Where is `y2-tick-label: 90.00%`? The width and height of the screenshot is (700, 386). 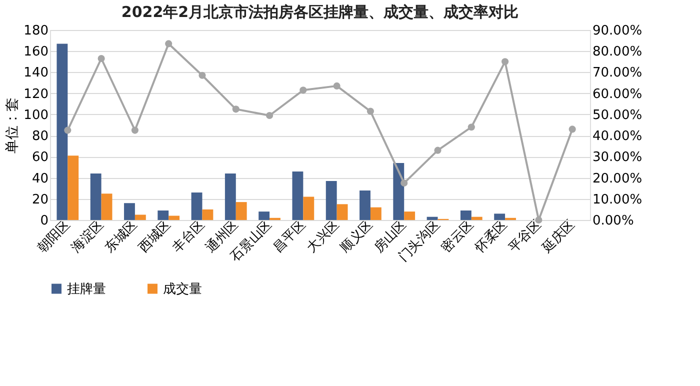 y2-tick-label: 90.00% is located at coordinates (617, 31).